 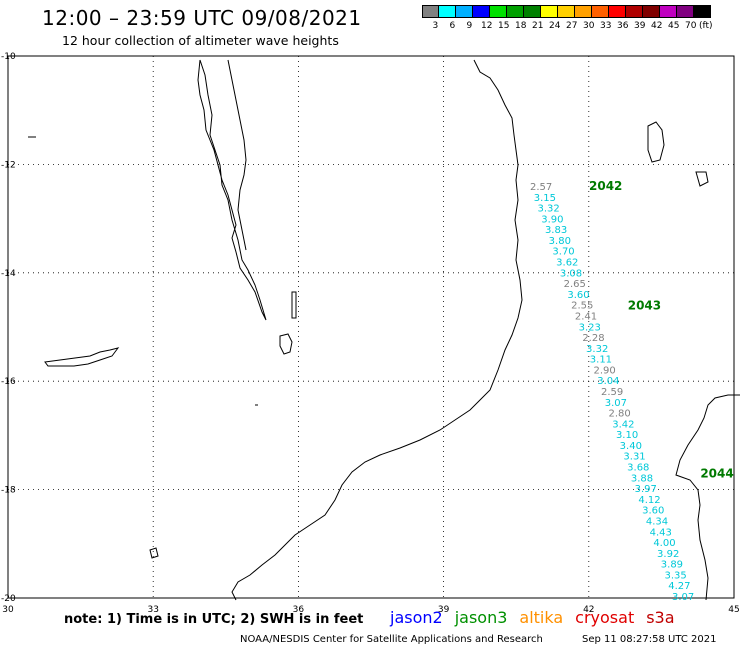 I want to click on swh-value-label: 2.65, so click(x=575, y=284).